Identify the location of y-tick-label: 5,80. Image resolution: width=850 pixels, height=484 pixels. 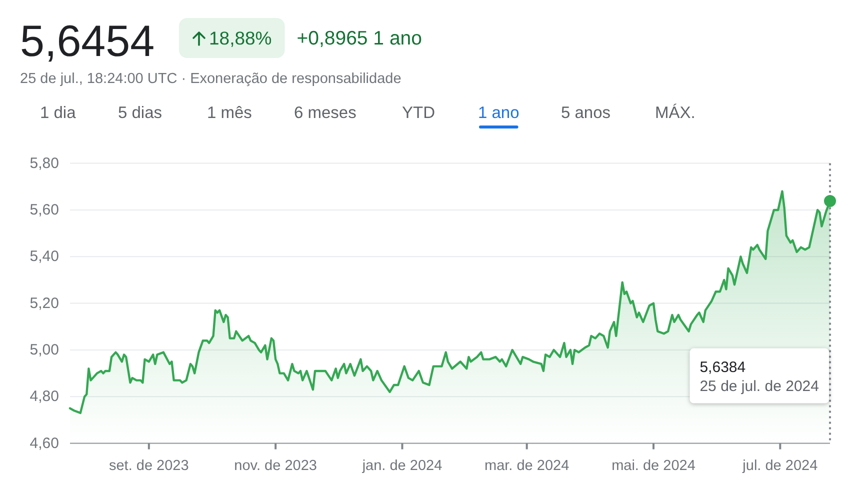
(44, 163).